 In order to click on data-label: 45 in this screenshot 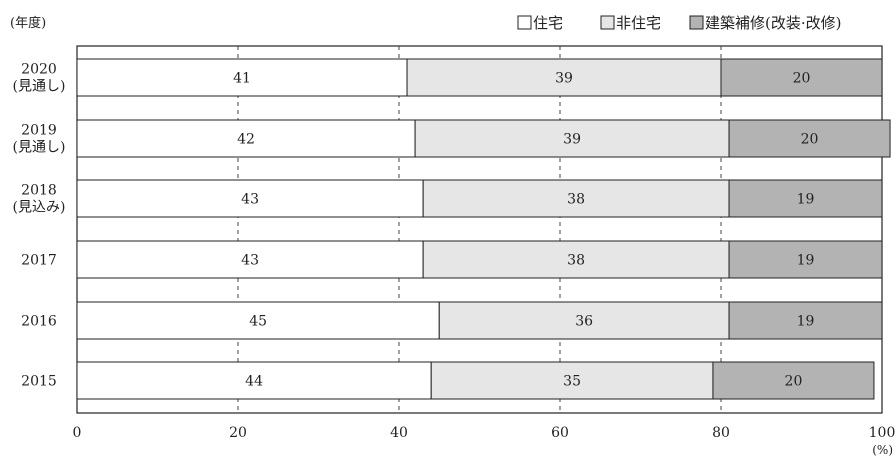, I will do `click(258, 322)`.